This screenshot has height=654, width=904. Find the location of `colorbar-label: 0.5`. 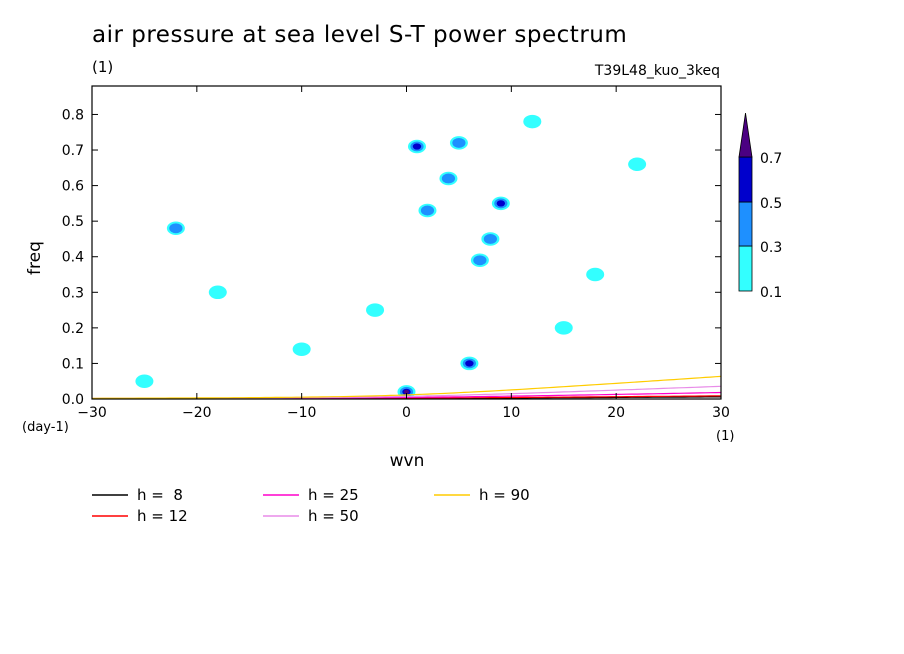

colorbar-label: 0.5 is located at coordinates (771, 204).